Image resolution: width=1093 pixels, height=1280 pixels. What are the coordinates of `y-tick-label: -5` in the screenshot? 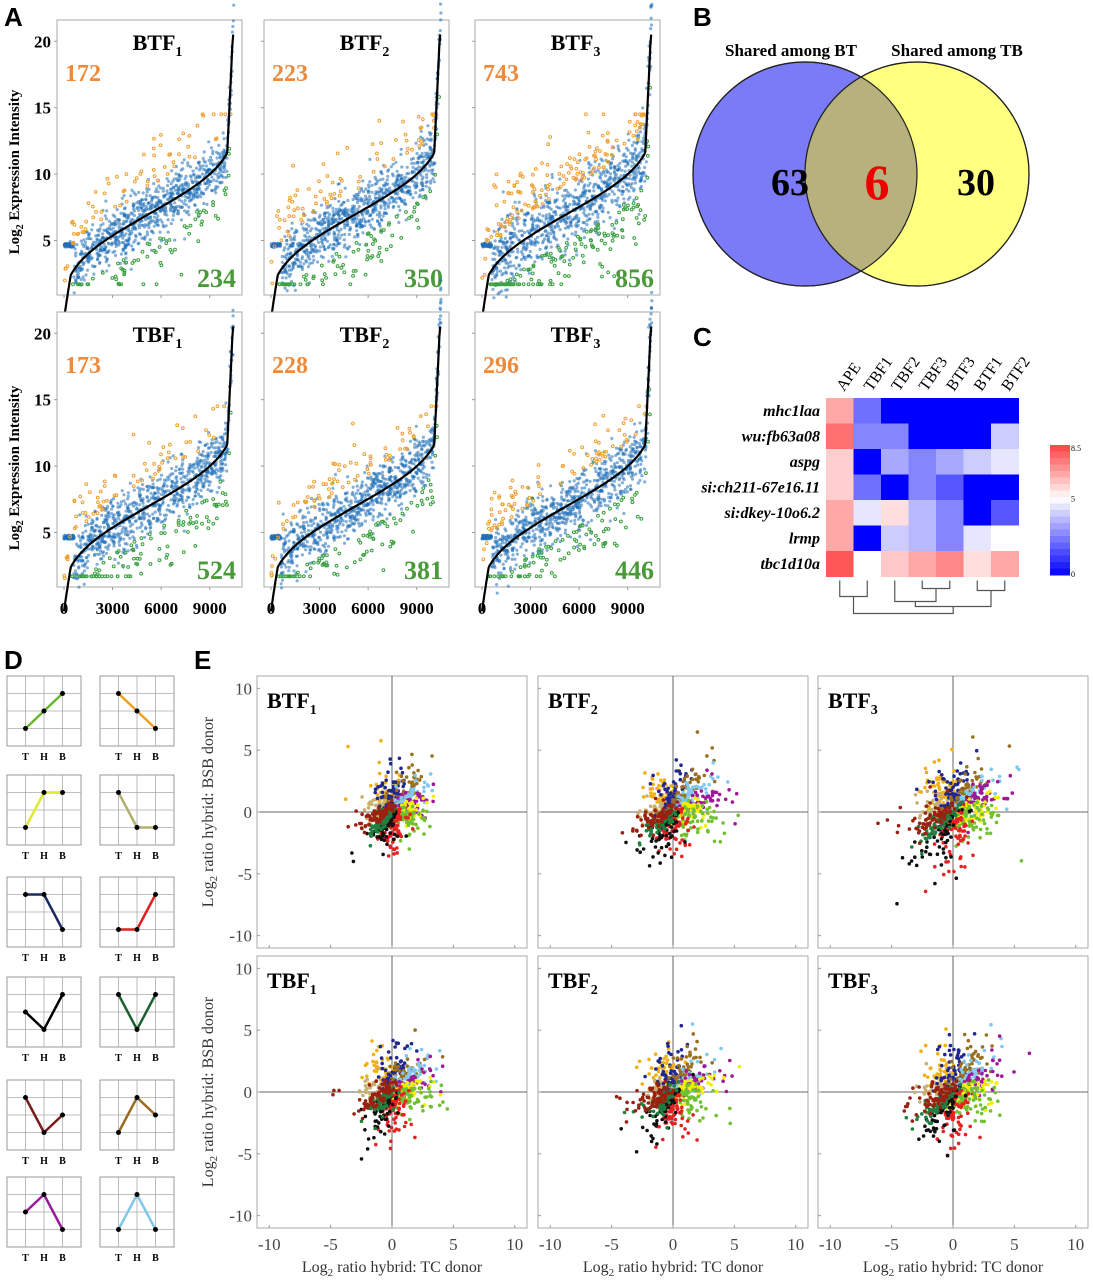 It's located at (245, 874).